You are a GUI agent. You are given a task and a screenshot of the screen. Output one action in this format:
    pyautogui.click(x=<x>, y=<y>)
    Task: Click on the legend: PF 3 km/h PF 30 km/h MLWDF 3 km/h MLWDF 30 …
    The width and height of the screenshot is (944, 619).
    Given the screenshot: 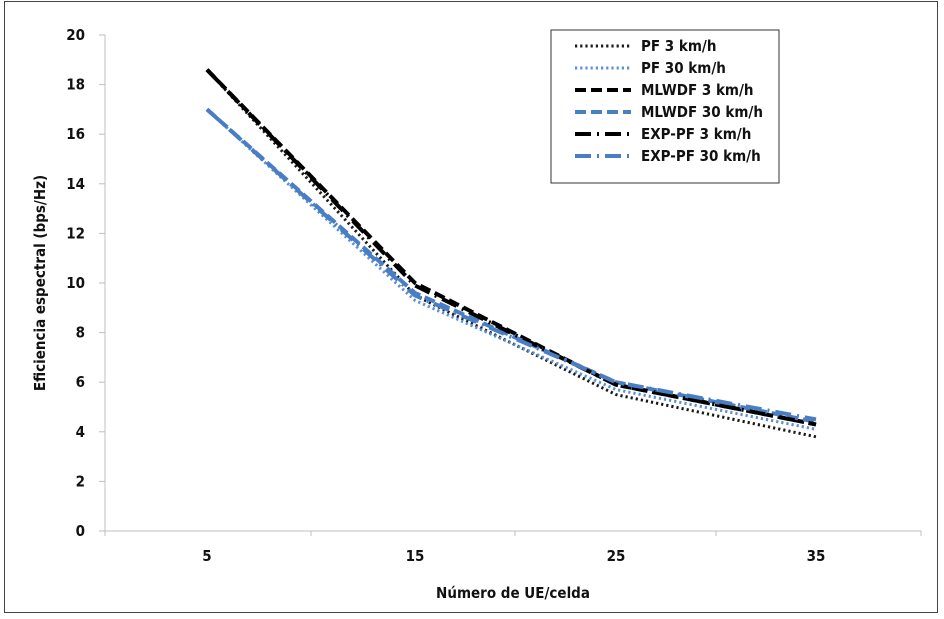 What is the action you would take?
    pyautogui.click(x=665, y=106)
    